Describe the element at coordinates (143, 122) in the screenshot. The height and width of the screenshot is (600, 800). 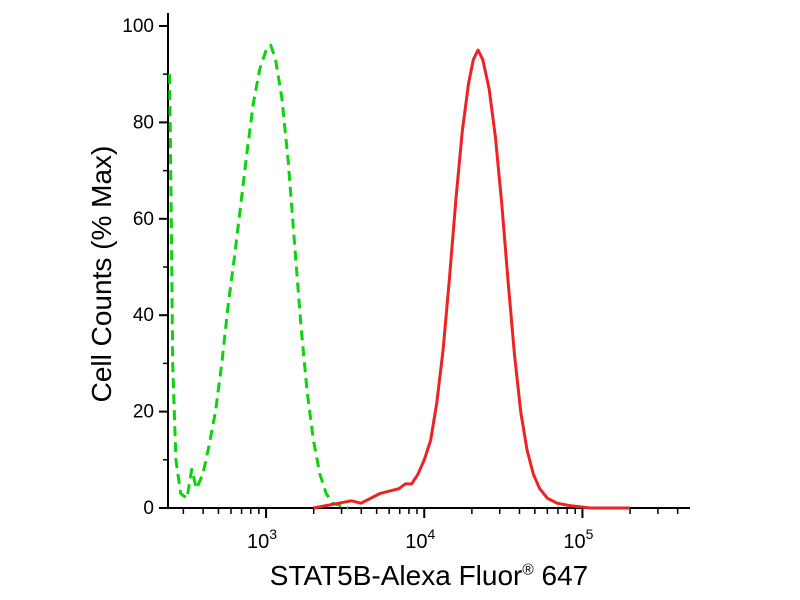
I see `y-tick-label: 80` at that location.